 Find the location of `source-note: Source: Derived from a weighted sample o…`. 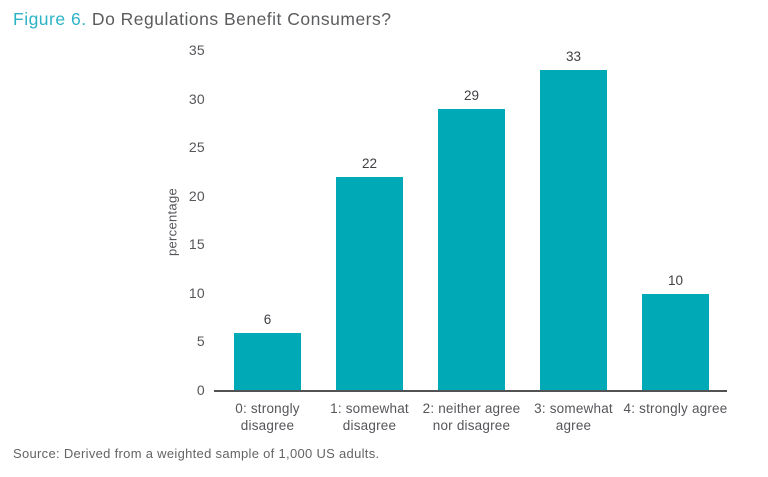

source-note: Source: Derived from a weighted sample o… is located at coordinates (196, 453).